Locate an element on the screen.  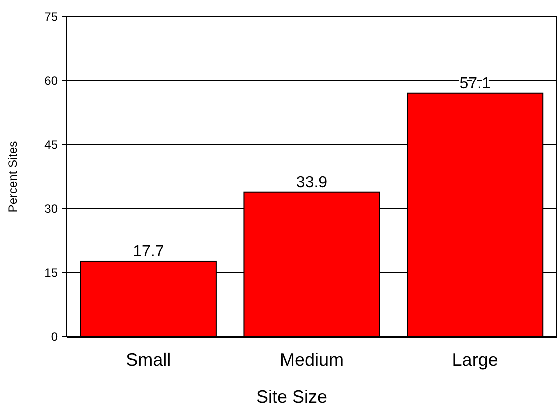
y-tick-label: 45 is located at coordinates (51, 145).